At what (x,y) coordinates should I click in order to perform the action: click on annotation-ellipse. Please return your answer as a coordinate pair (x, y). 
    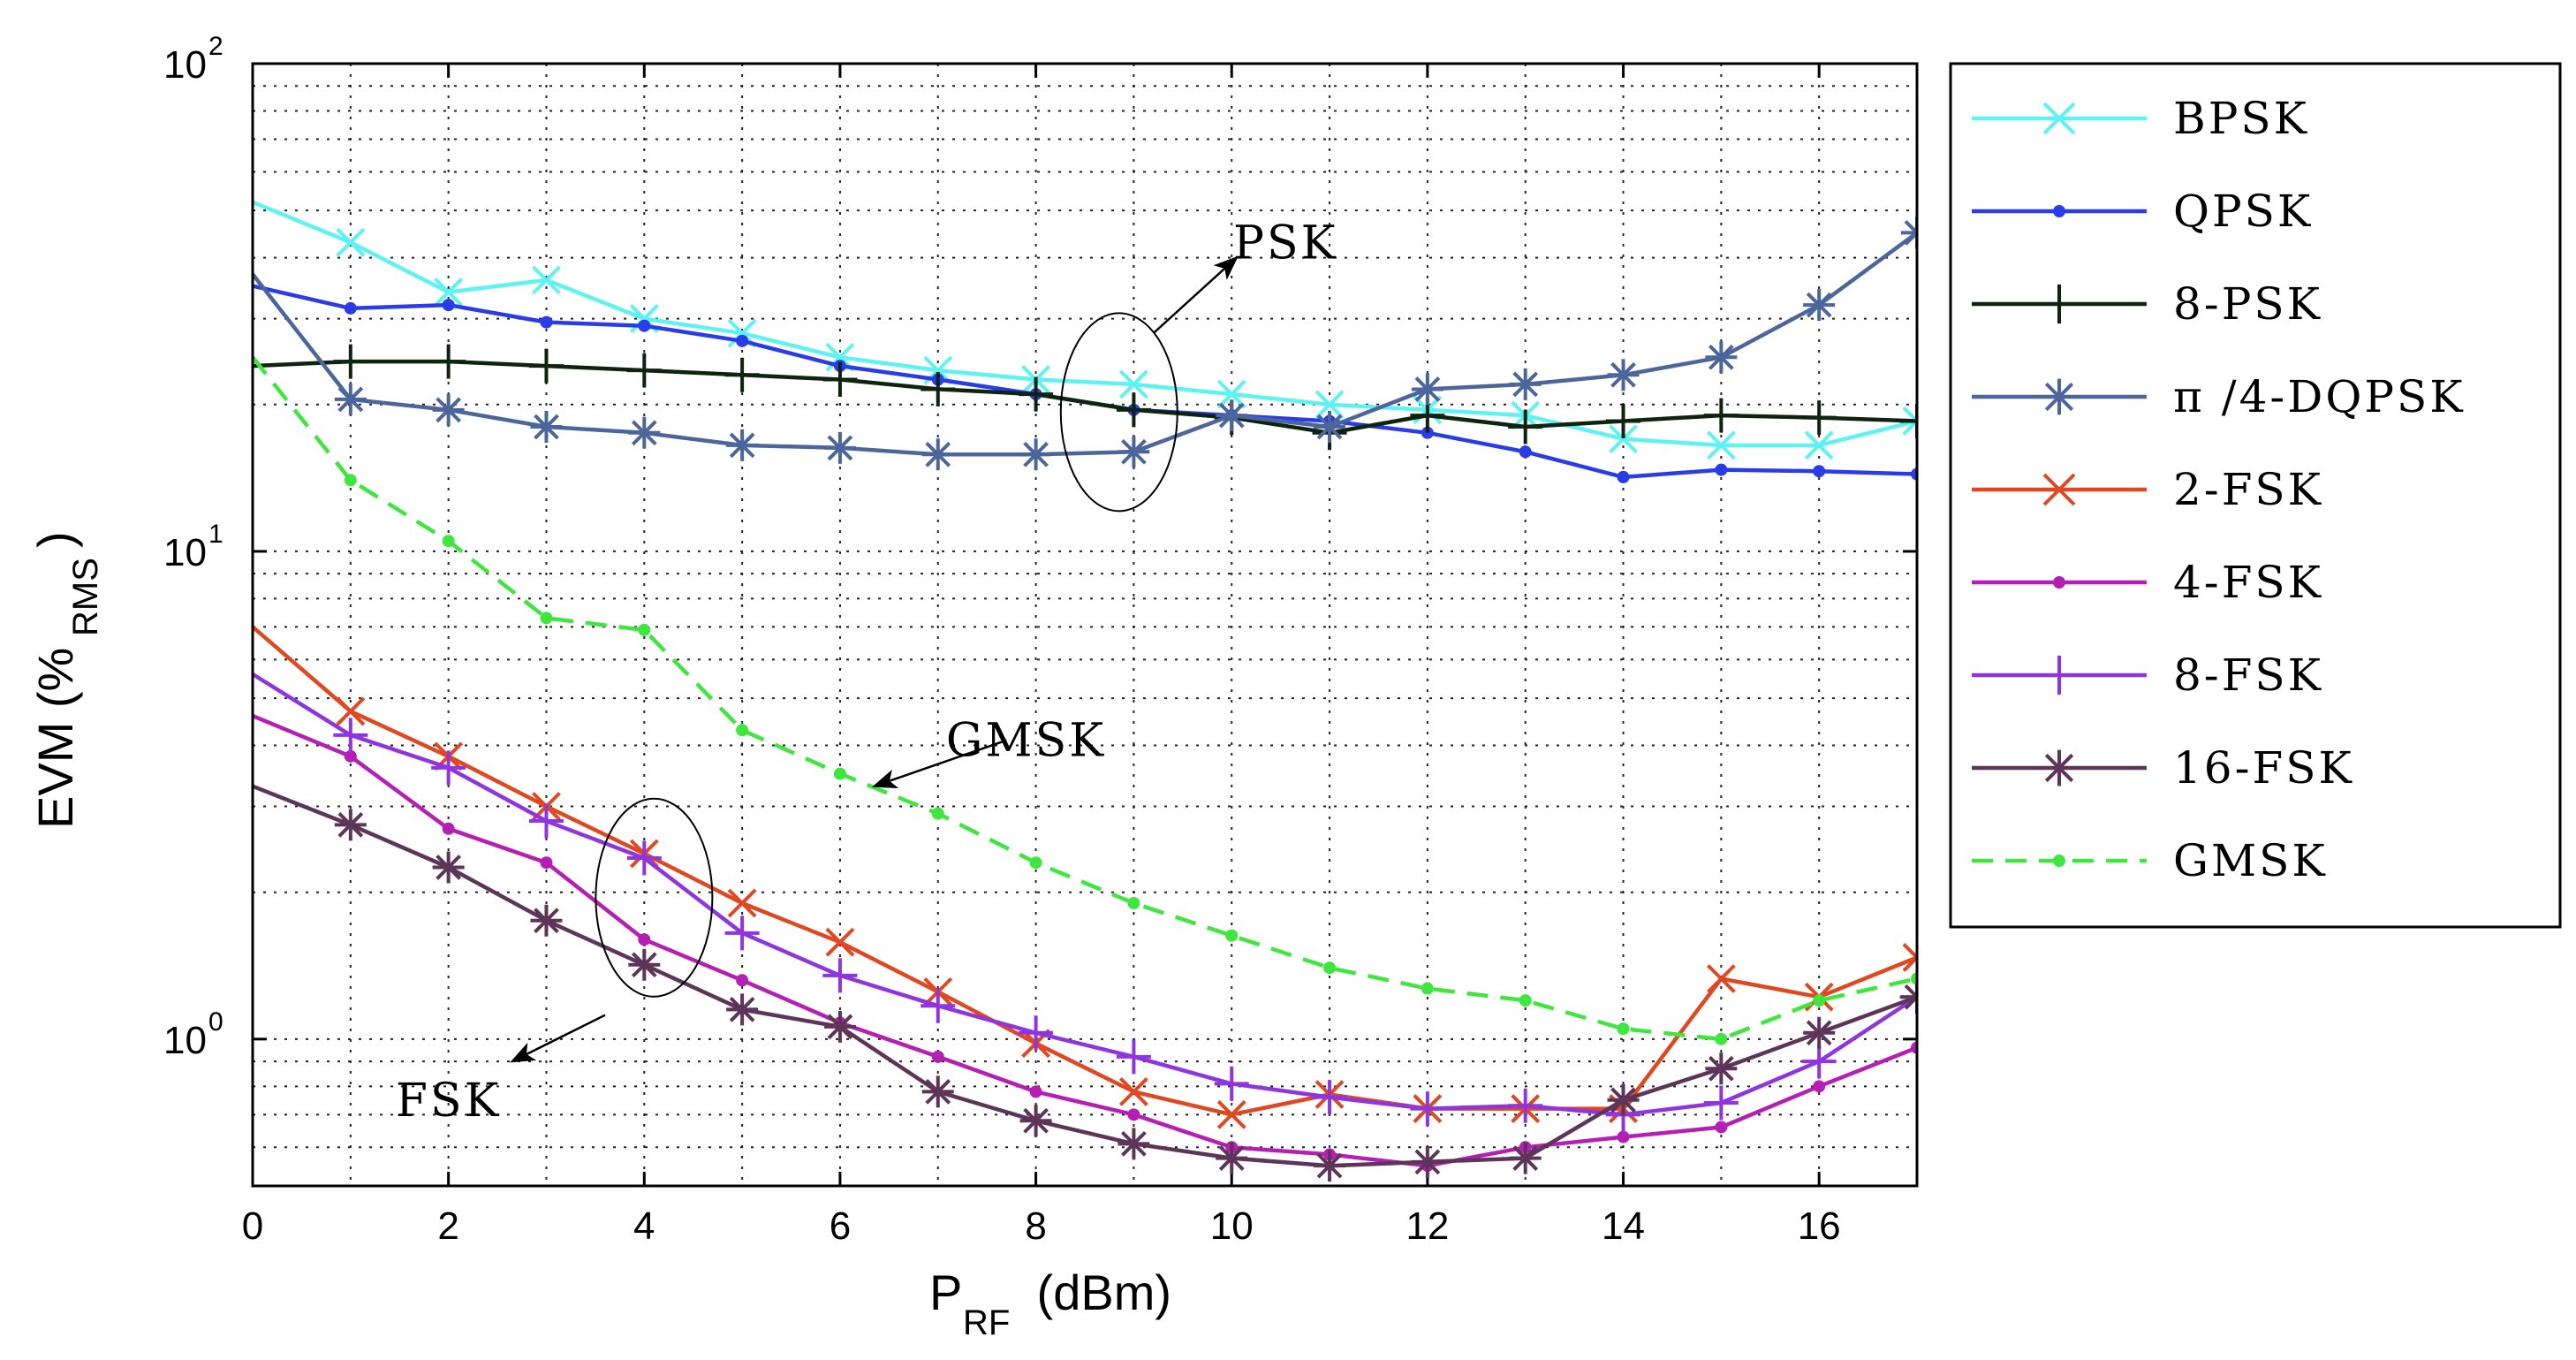
    Looking at the image, I should click on (1118, 412).